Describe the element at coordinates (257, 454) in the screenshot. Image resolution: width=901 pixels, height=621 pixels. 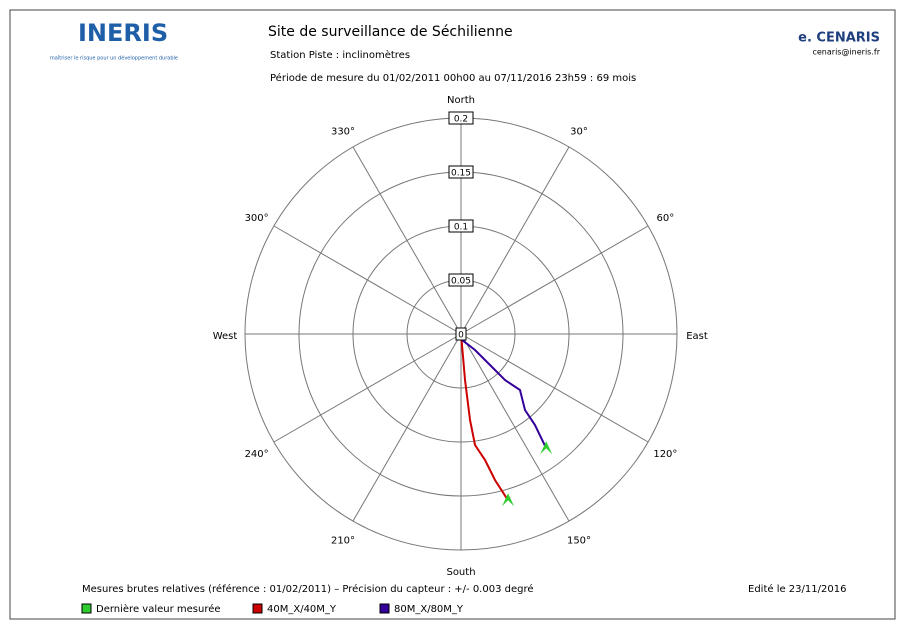
I see `angle-label: 240°` at that location.